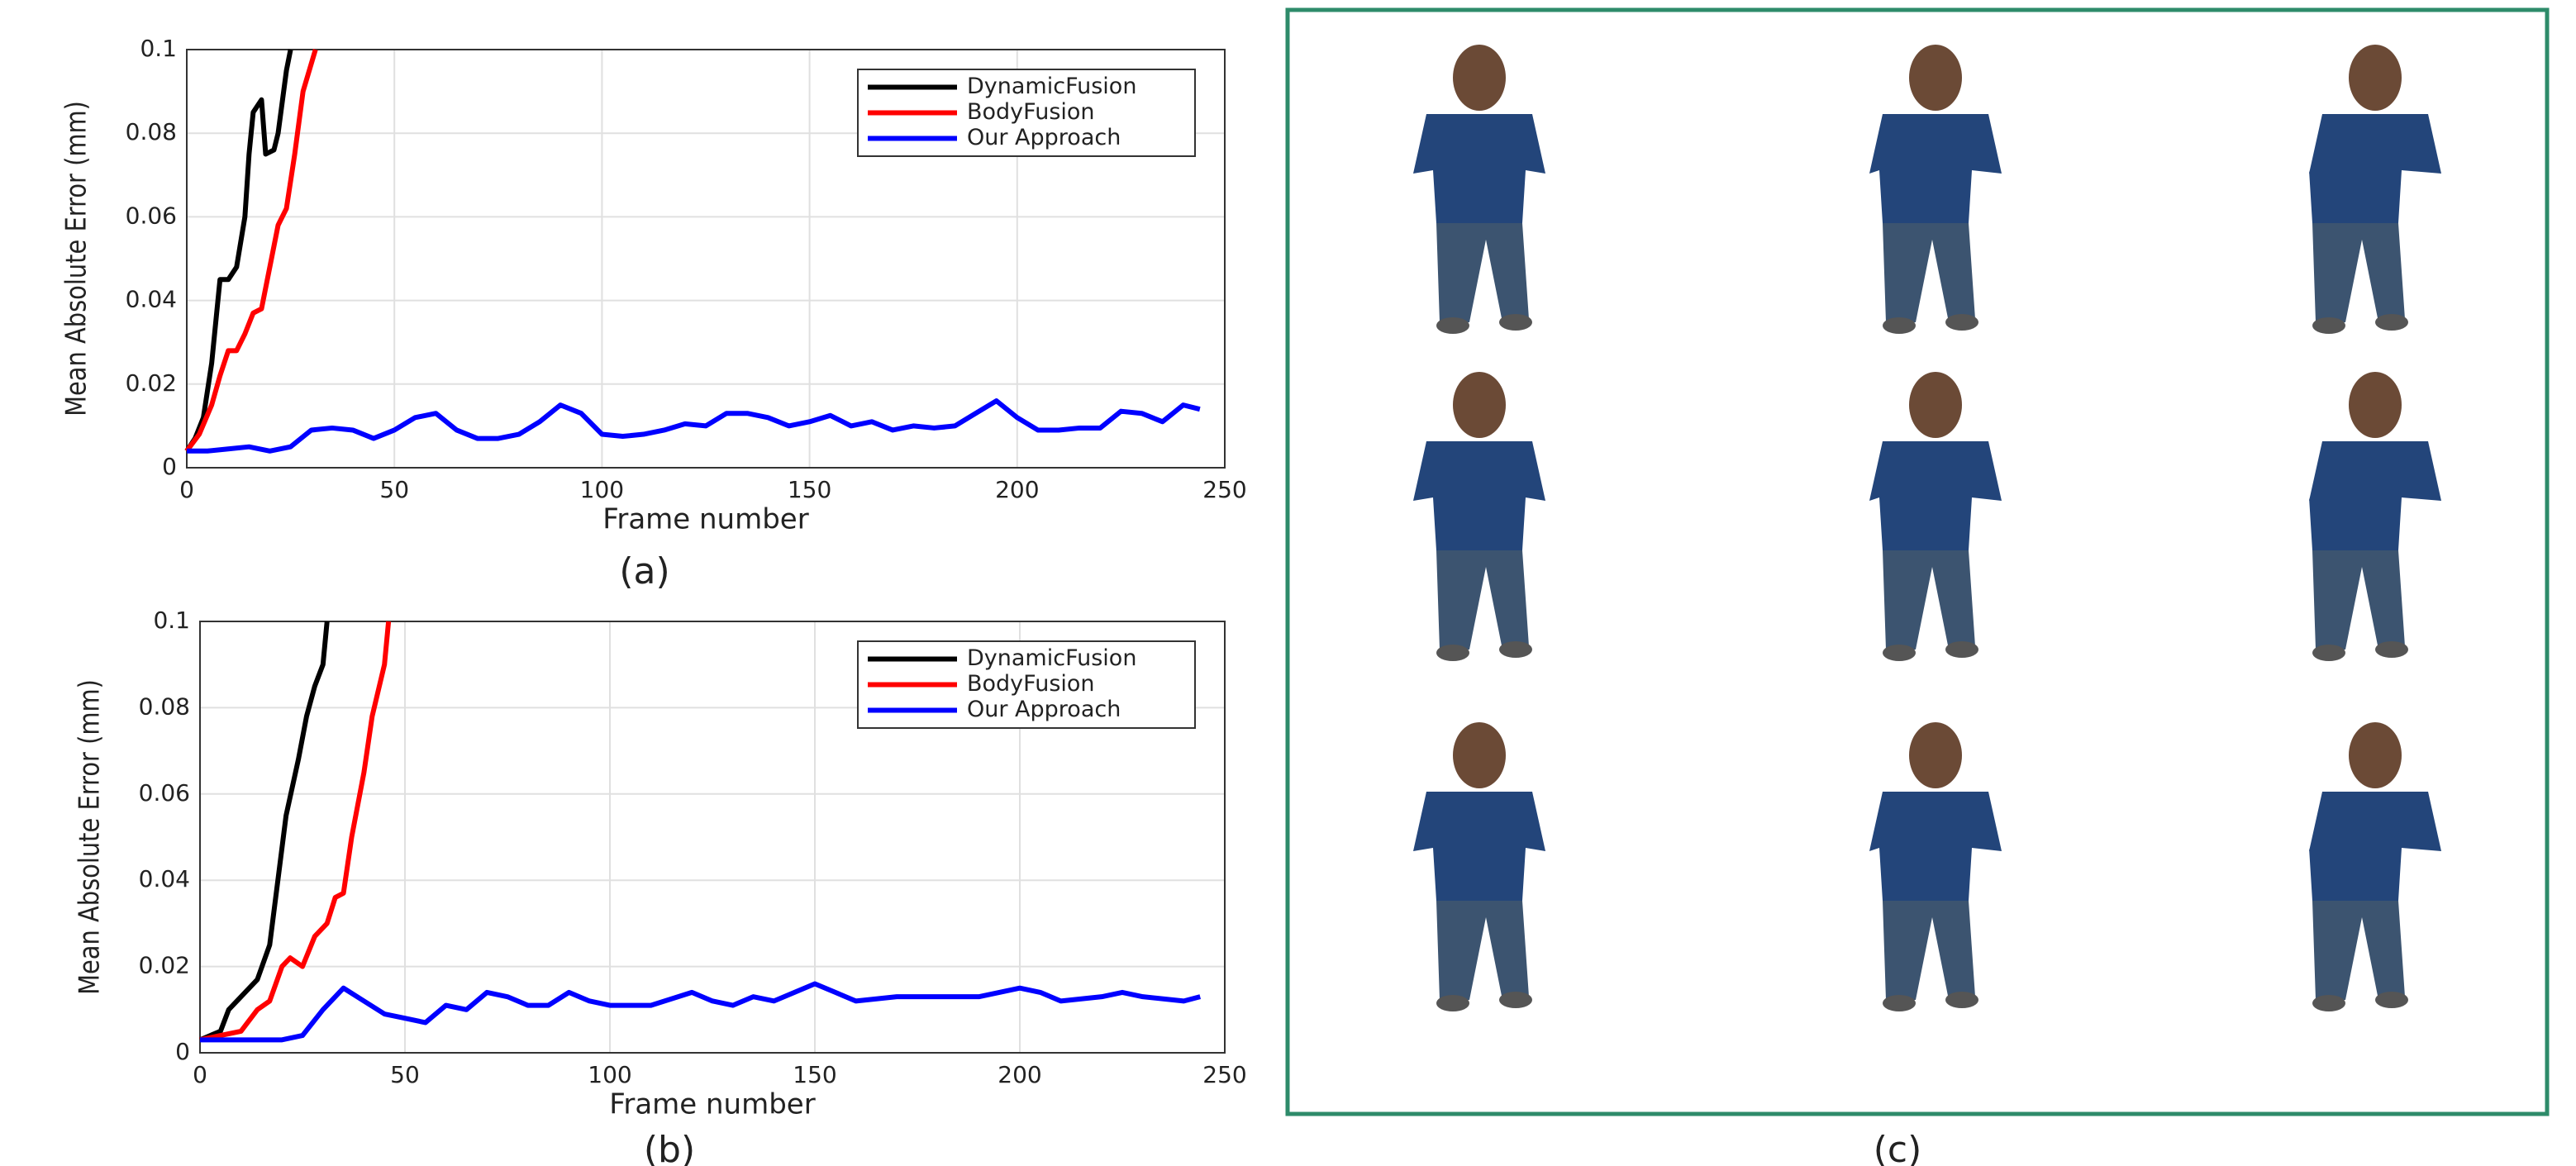  What do you see at coordinates (669, 1147) in the screenshot?
I see `caption: (b)` at bounding box center [669, 1147].